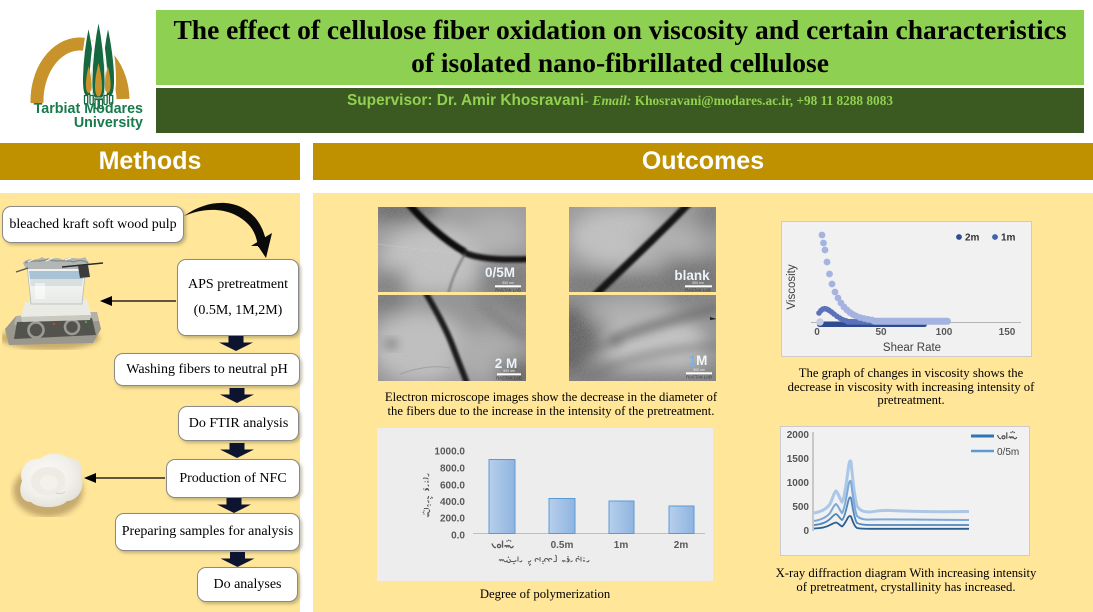  Describe the element at coordinates (452, 519) in the screenshot. I see `svg-text: 200.0` at that location.